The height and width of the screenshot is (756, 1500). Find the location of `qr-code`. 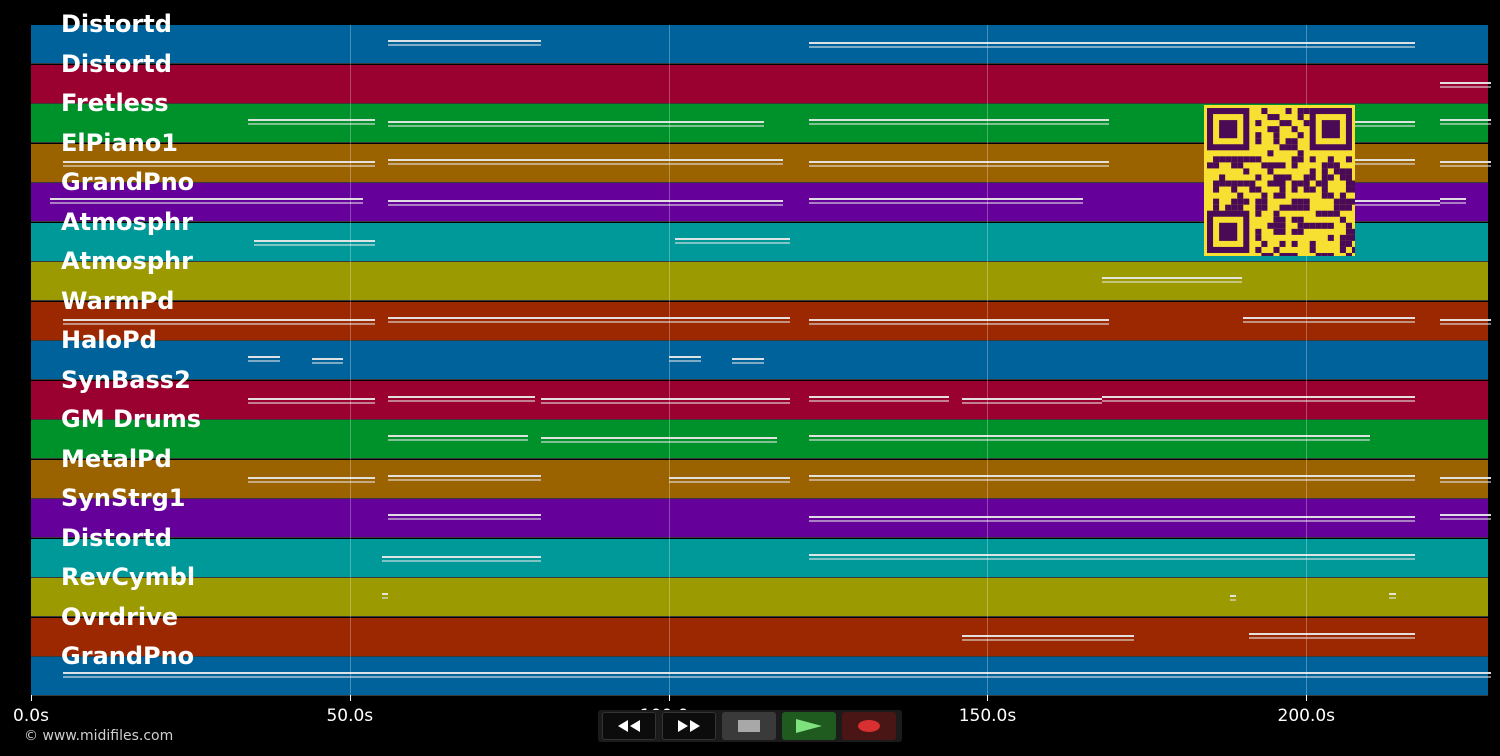

qr-code is located at coordinates (1281, 182).